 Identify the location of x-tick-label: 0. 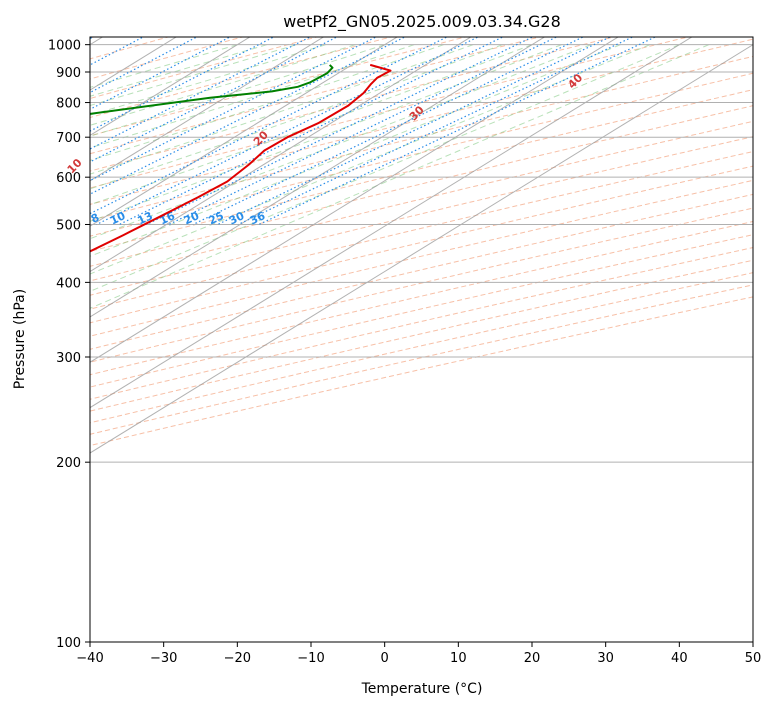
(385, 658).